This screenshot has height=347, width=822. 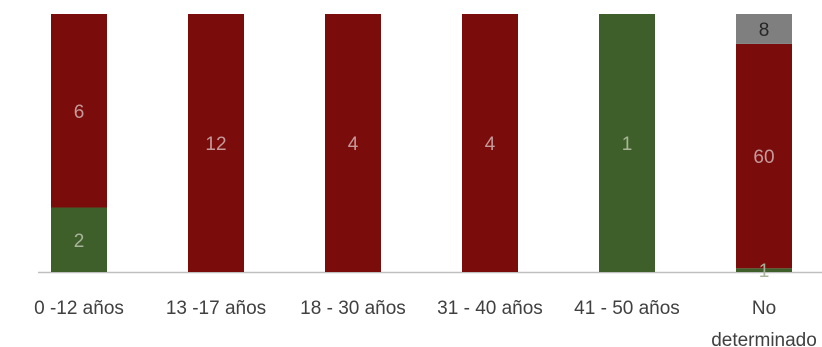 I want to click on category-label: 41 - 50 años, so click(x=627, y=308).